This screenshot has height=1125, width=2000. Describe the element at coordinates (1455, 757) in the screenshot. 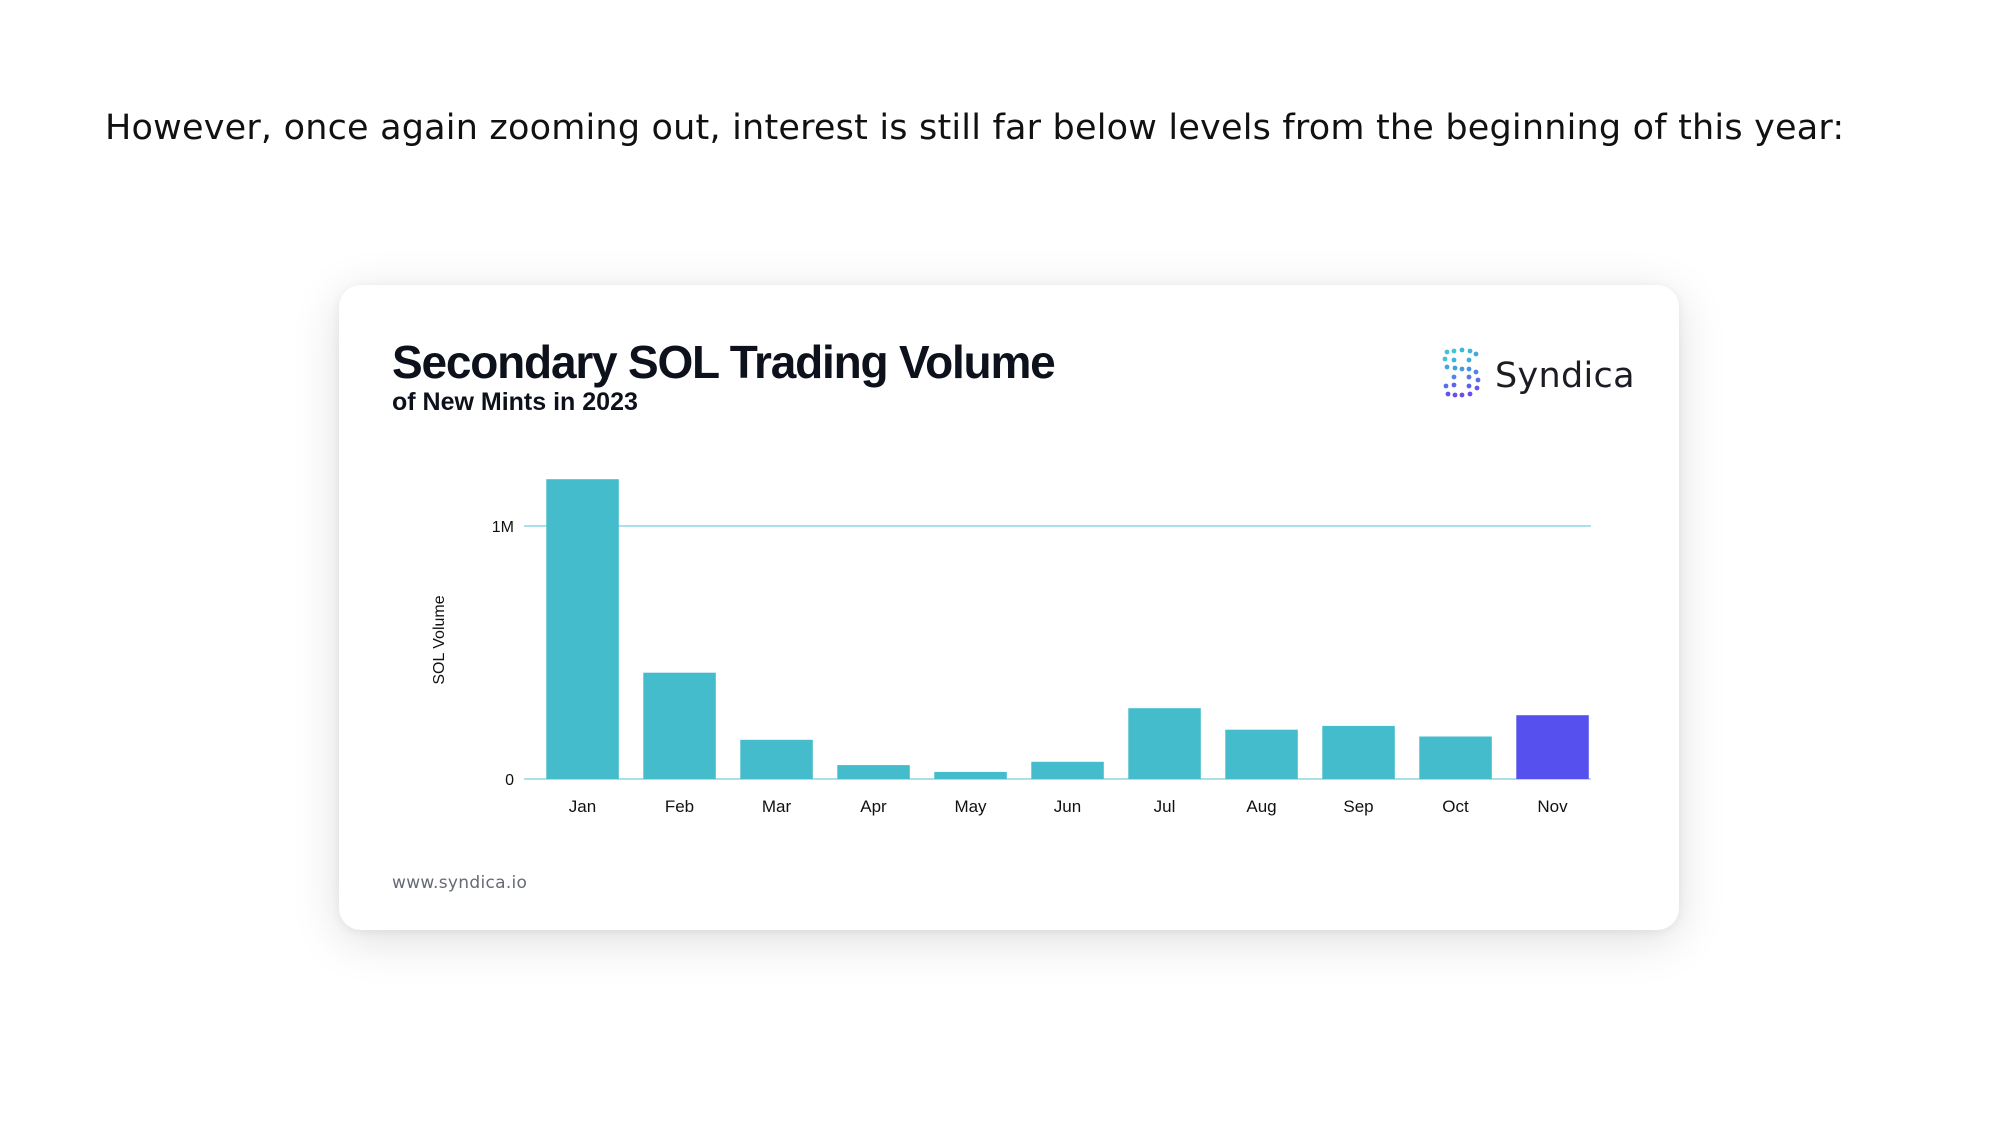

I see `bar-oct` at that location.